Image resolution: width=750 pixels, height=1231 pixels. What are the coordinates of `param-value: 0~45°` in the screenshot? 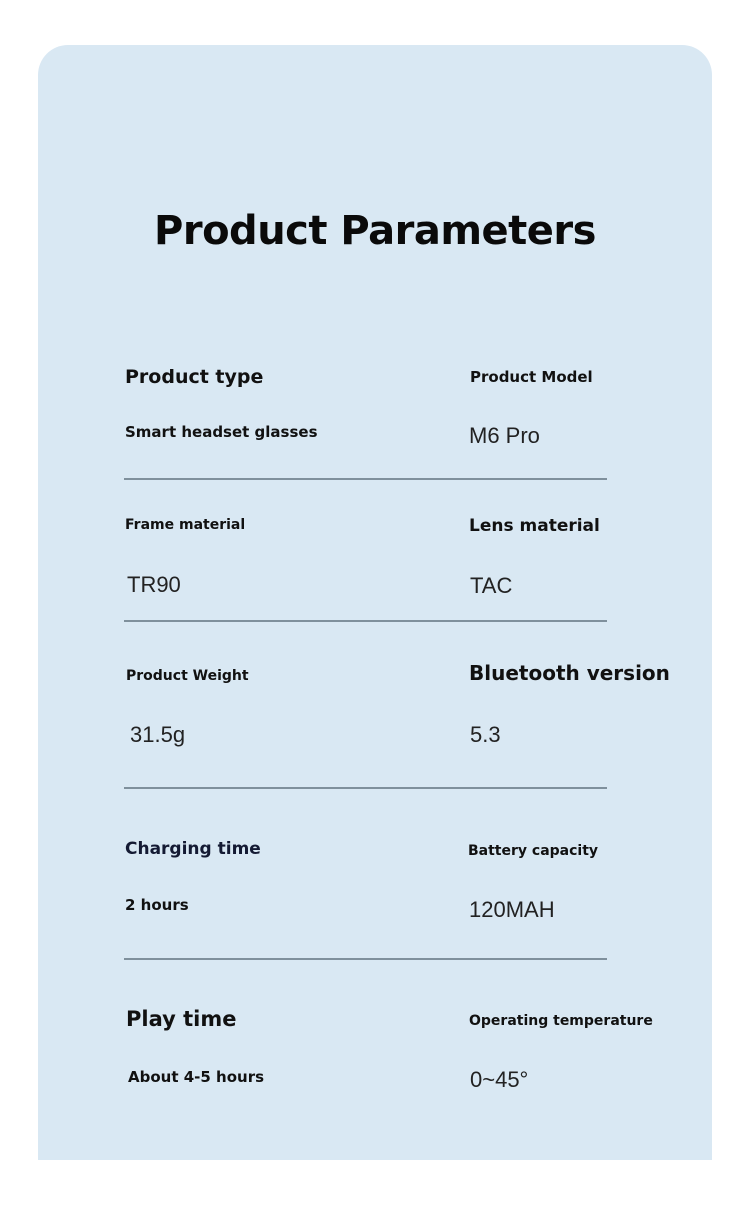 It's located at (499, 1079).